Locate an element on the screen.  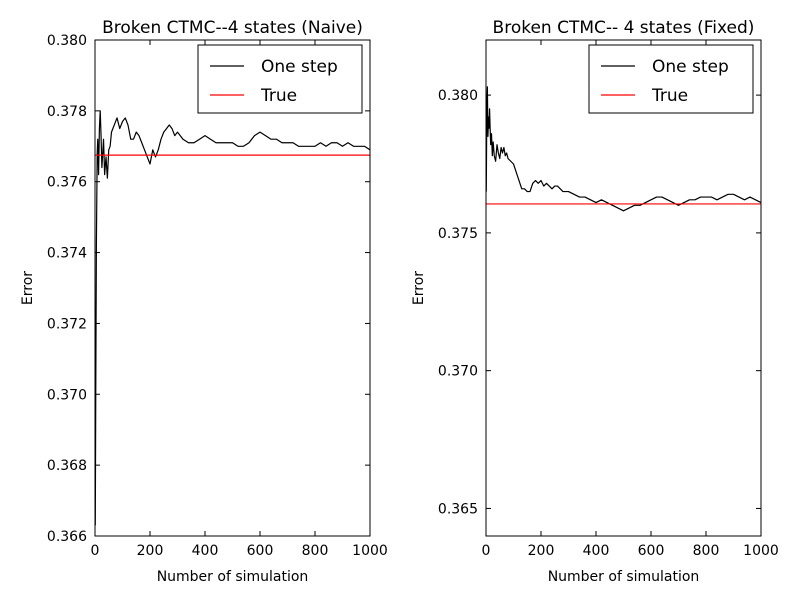
y-tick-label: 0.378 is located at coordinates (67, 112).